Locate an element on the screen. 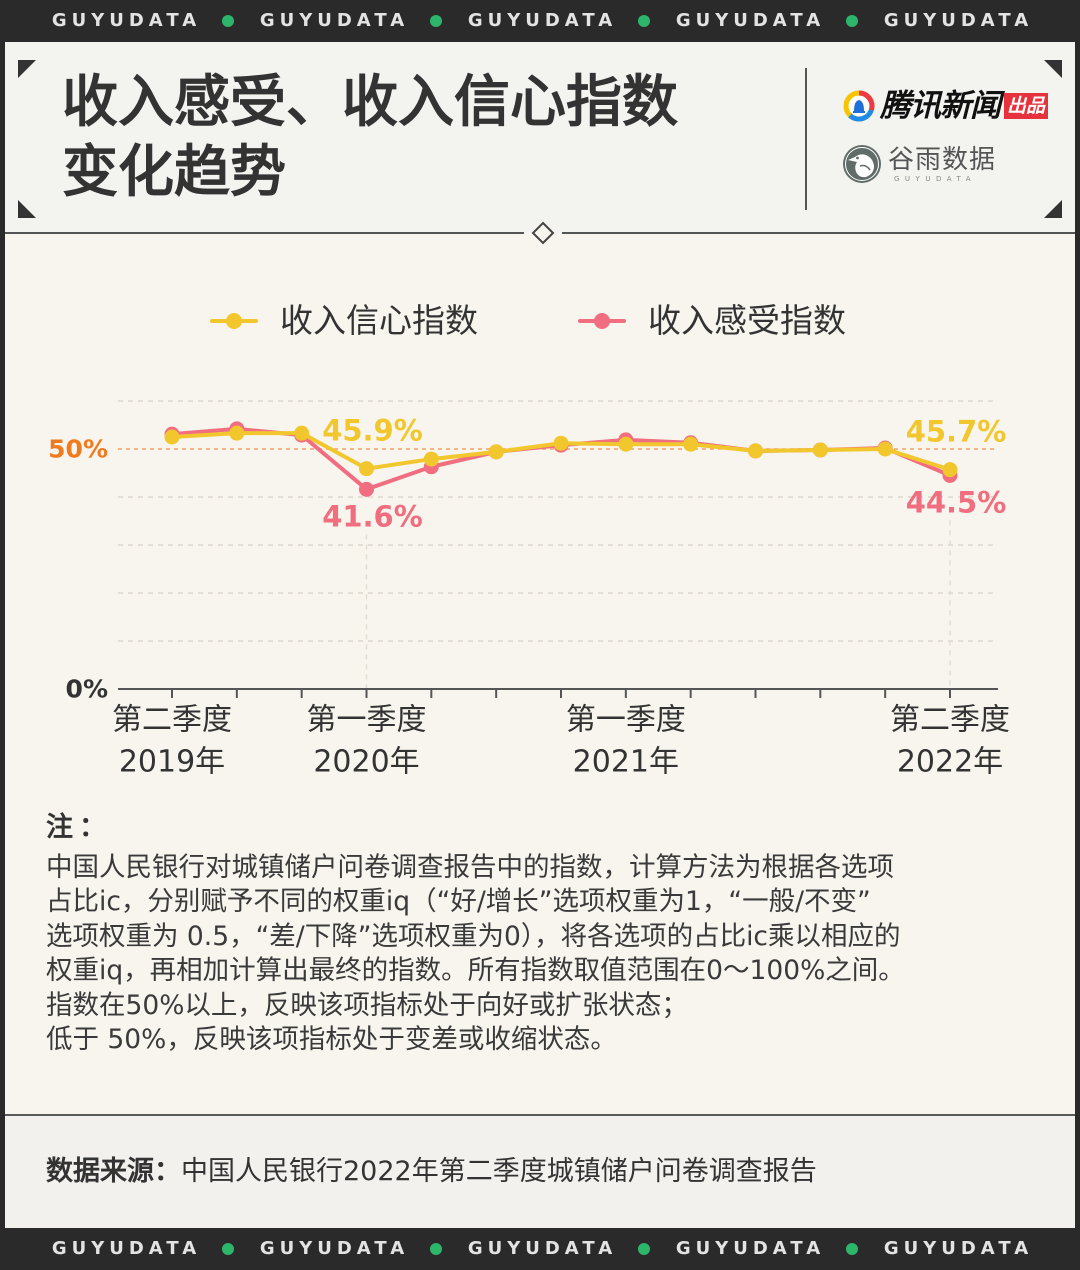 This screenshot has height=1270, width=1080. produced-by-badge: 出品 is located at coordinates (1026, 106).